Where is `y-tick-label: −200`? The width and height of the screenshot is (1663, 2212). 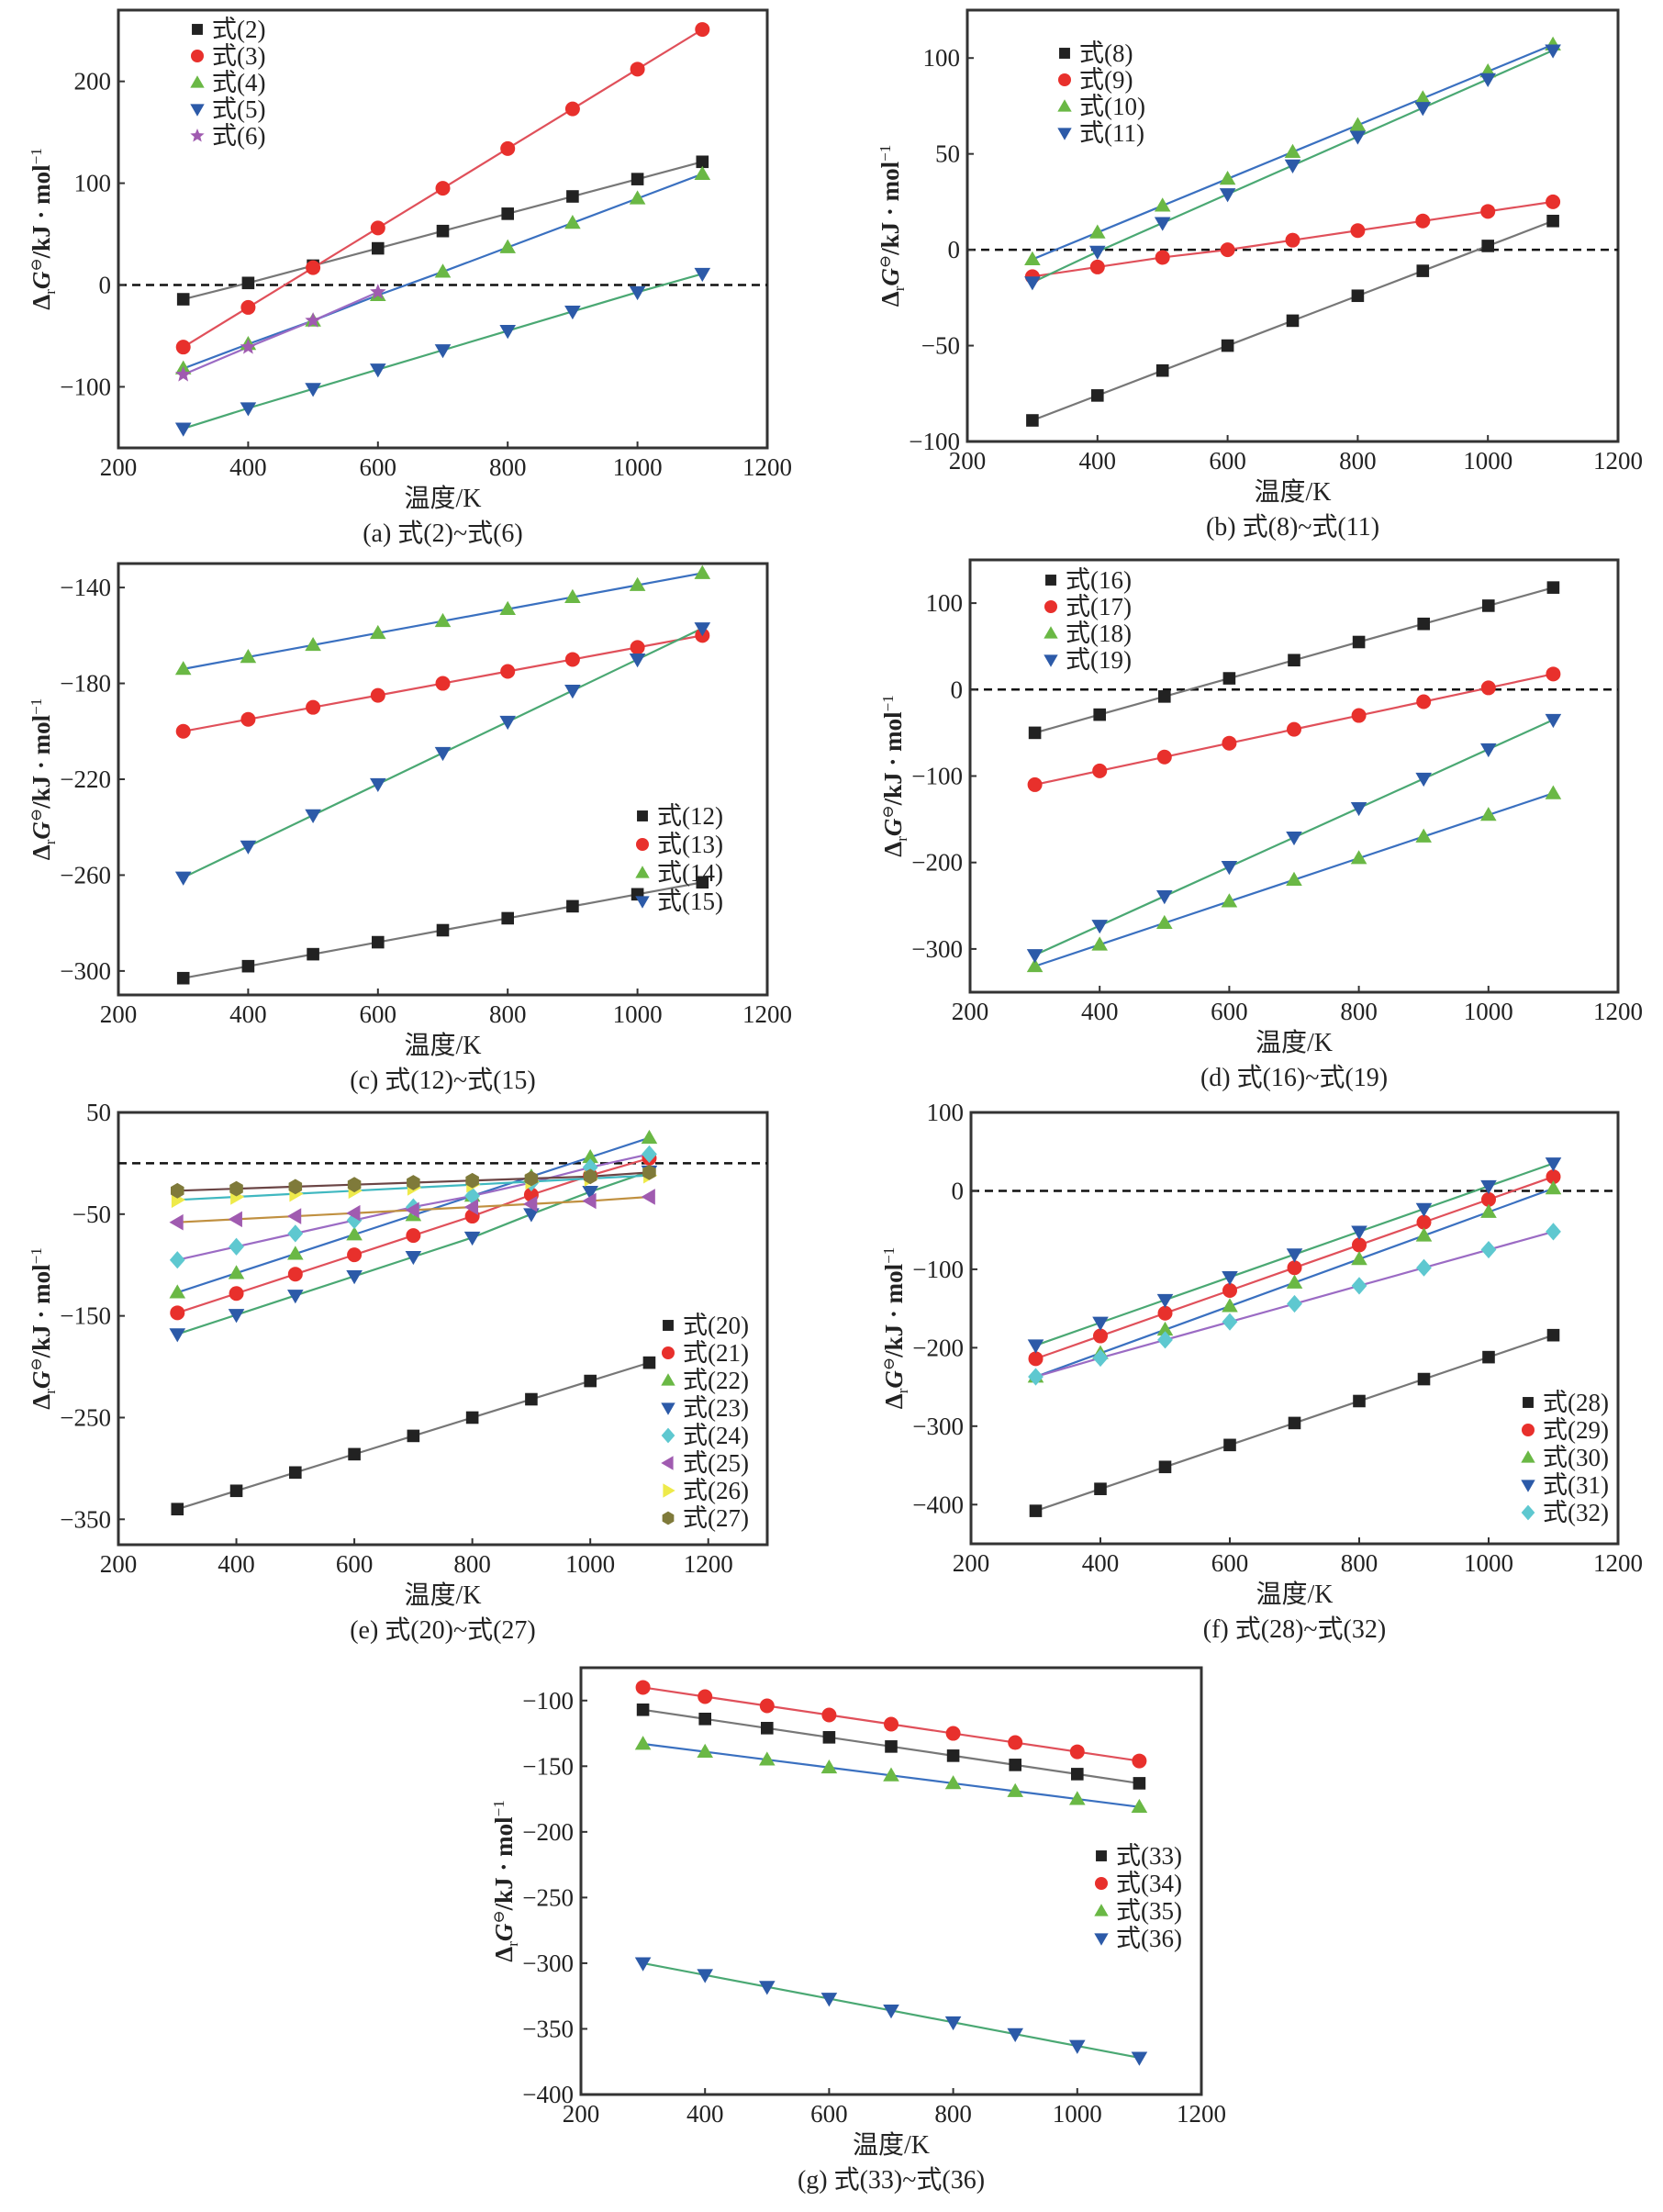 y-tick-label: −200 is located at coordinates (937, 863).